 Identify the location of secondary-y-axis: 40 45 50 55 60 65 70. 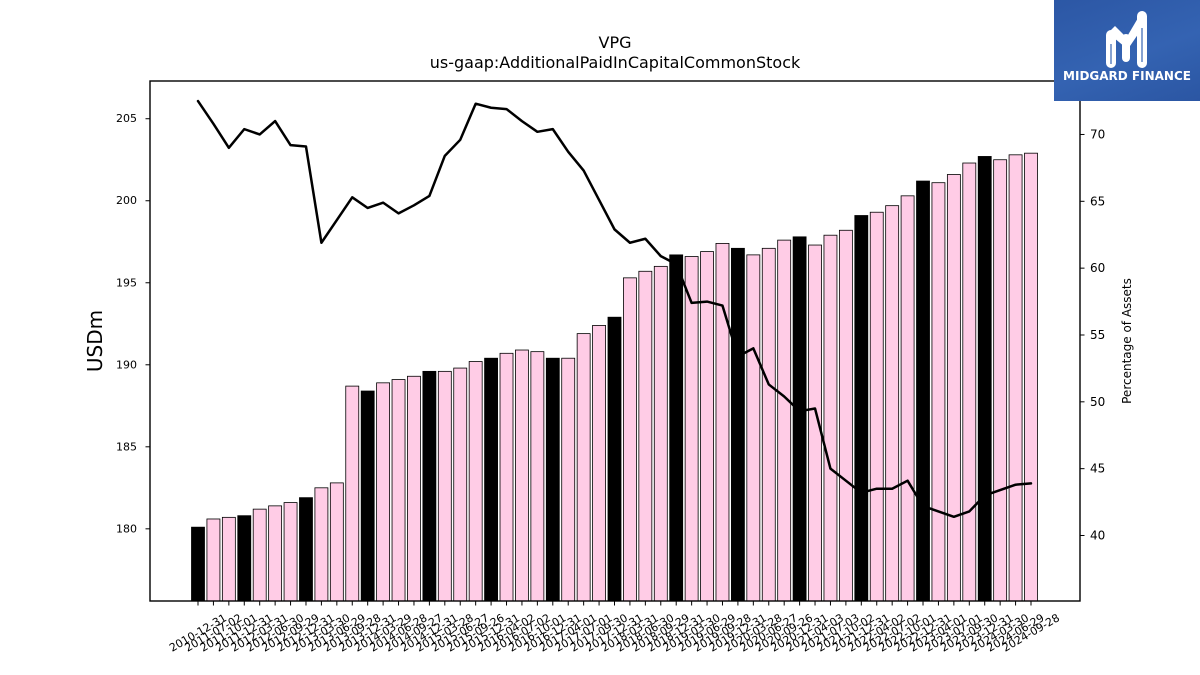
(1092, 334).